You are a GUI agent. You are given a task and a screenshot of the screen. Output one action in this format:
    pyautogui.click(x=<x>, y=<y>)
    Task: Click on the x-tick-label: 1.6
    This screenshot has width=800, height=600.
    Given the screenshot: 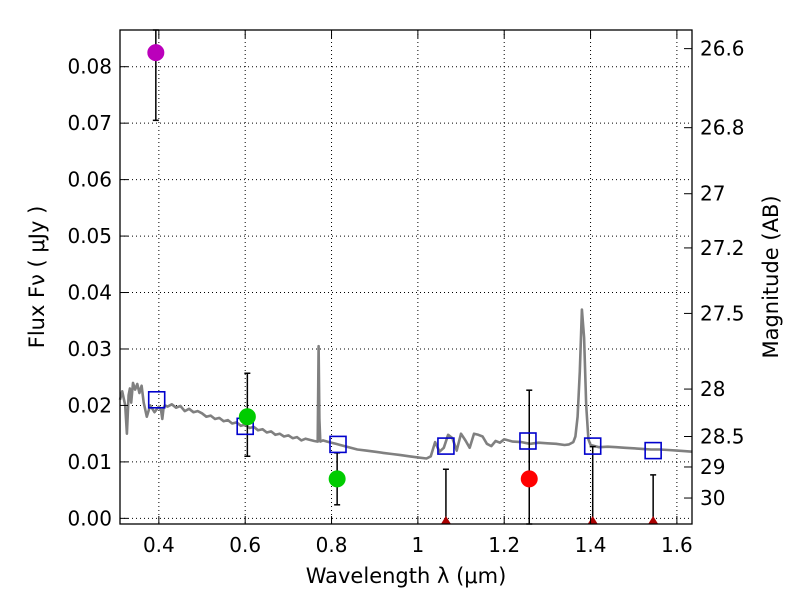 What is the action you would take?
    pyautogui.click(x=677, y=545)
    